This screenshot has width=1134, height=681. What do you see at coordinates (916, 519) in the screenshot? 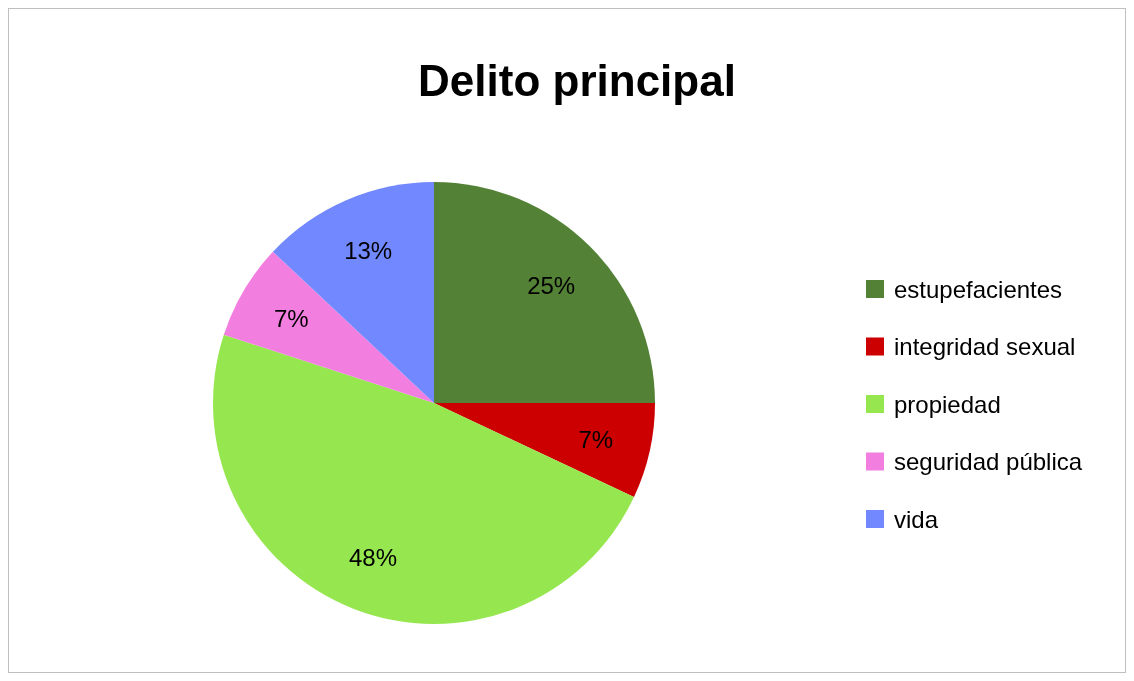
I see `legend-label: vida` at bounding box center [916, 519].